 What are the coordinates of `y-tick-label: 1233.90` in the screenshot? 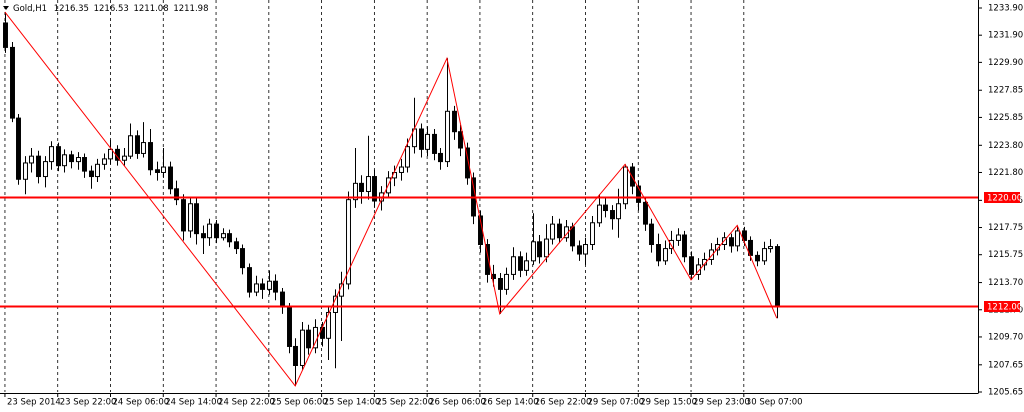 It's located at (1005, 9).